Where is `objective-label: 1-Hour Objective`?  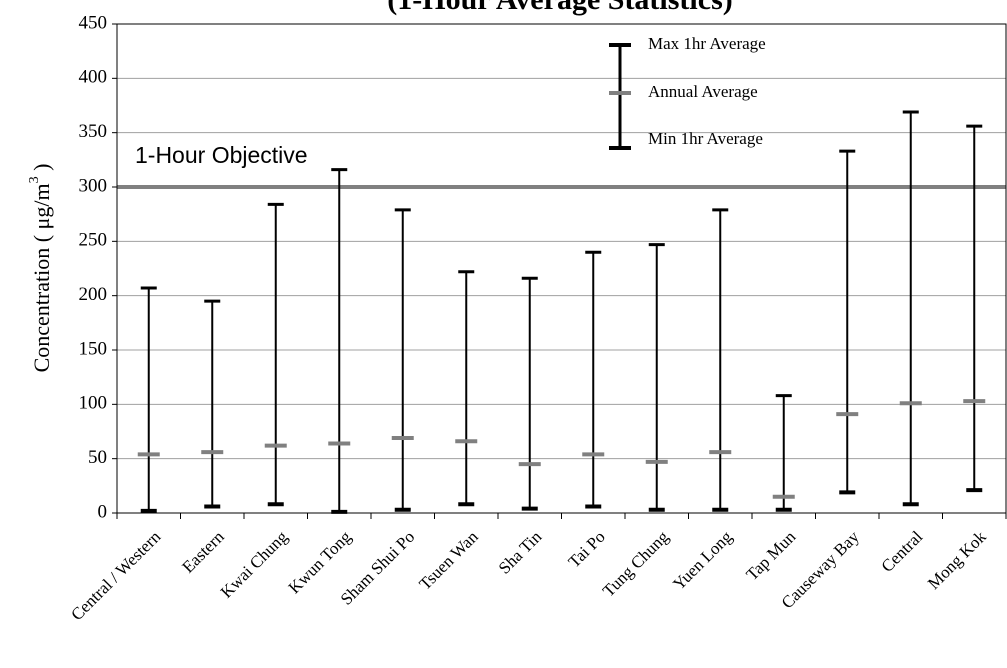 objective-label: 1-Hour Objective is located at coordinates (221, 155).